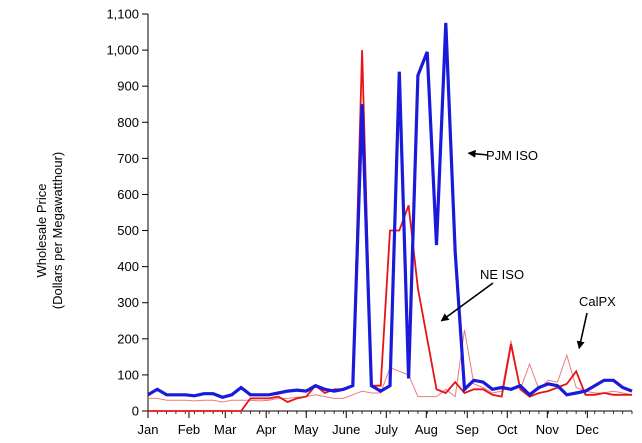 The width and height of the screenshot is (642, 443). I want to click on y-tick-label: 300, so click(128, 302).